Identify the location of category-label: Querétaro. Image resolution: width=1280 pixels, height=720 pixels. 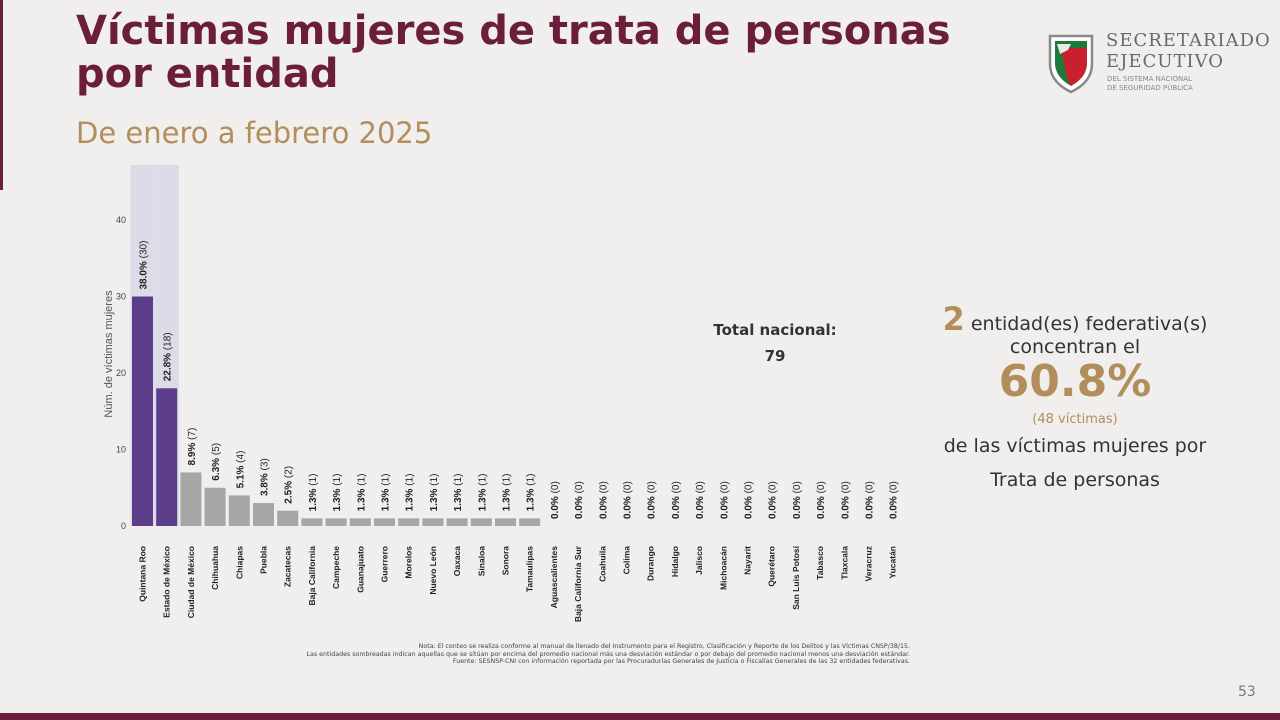
(772, 566).